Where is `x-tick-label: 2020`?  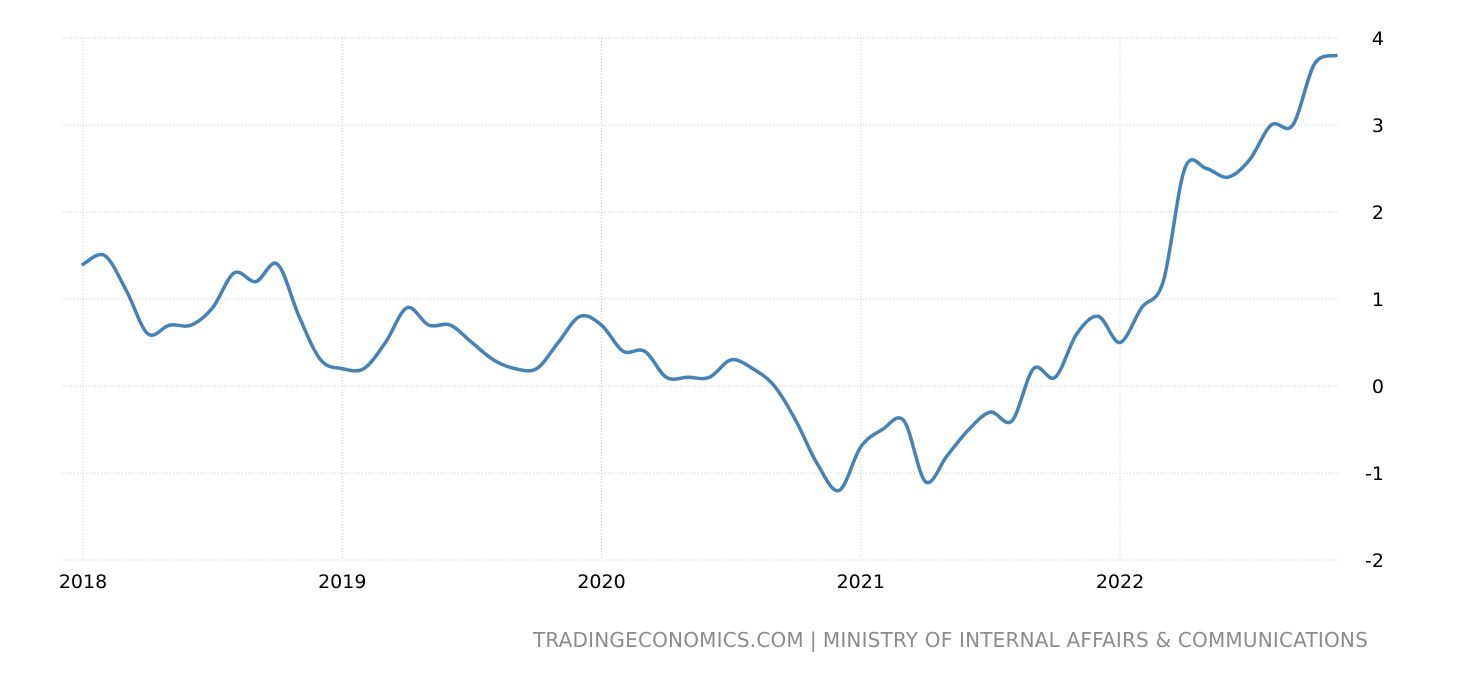
x-tick-label: 2020 is located at coordinates (601, 582).